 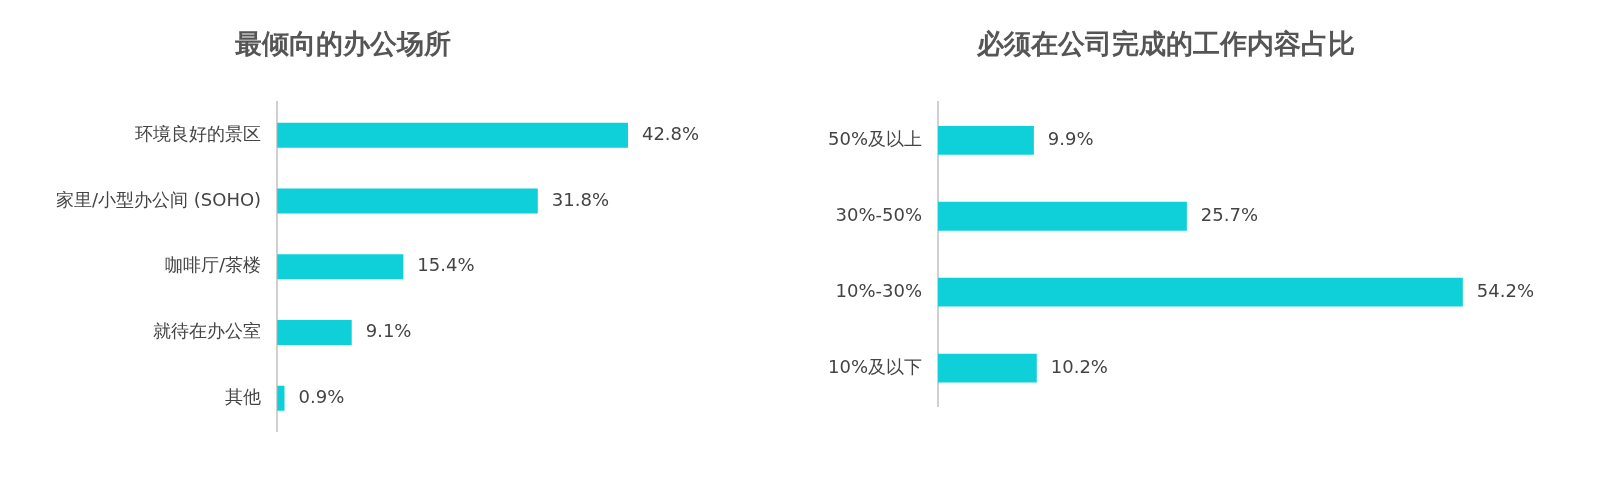 What do you see at coordinates (1079, 366) in the screenshot?
I see `data-label: 10.2%` at bounding box center [1079, 366].